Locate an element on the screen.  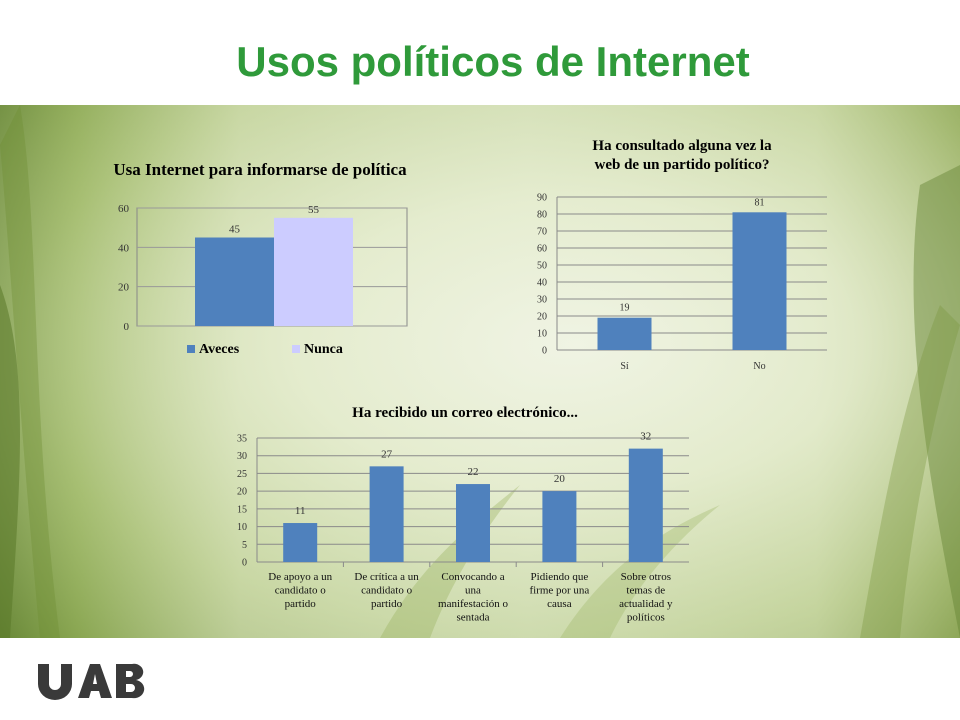
chart2-ytick-label: 40 is located at coordinates (542, 283).